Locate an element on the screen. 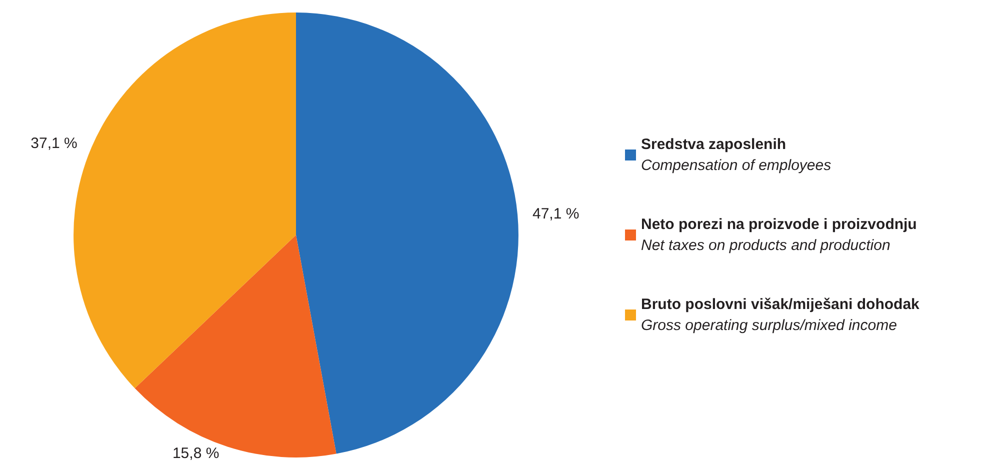 Image resolution: width=990 pixels, height=470 pixels. data-label: 37,1 % is located at coordinates (54, 143).